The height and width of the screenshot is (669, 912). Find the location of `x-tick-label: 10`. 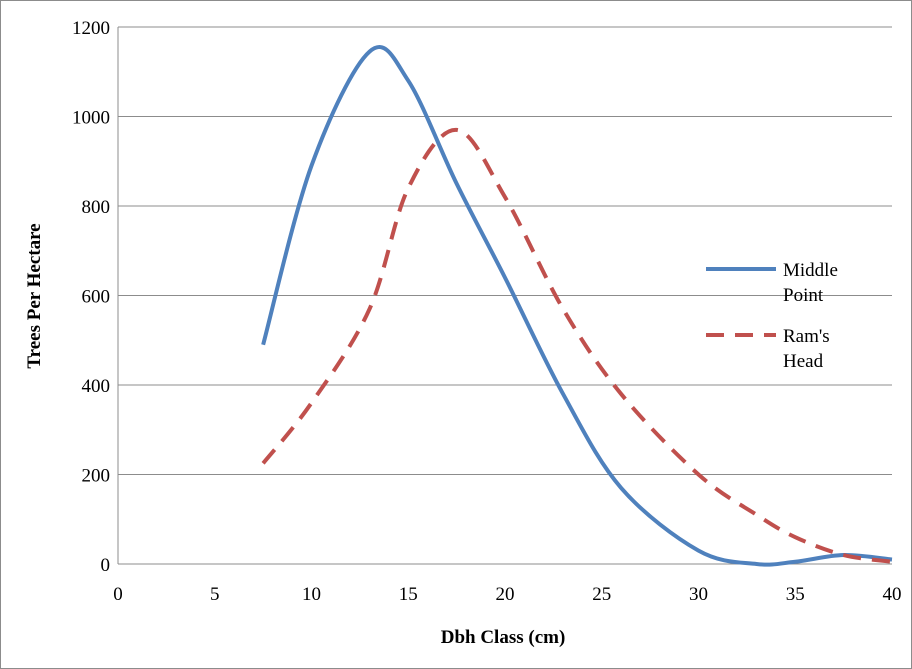

x-tick-label: 10 is located at coordinates (311, 594).